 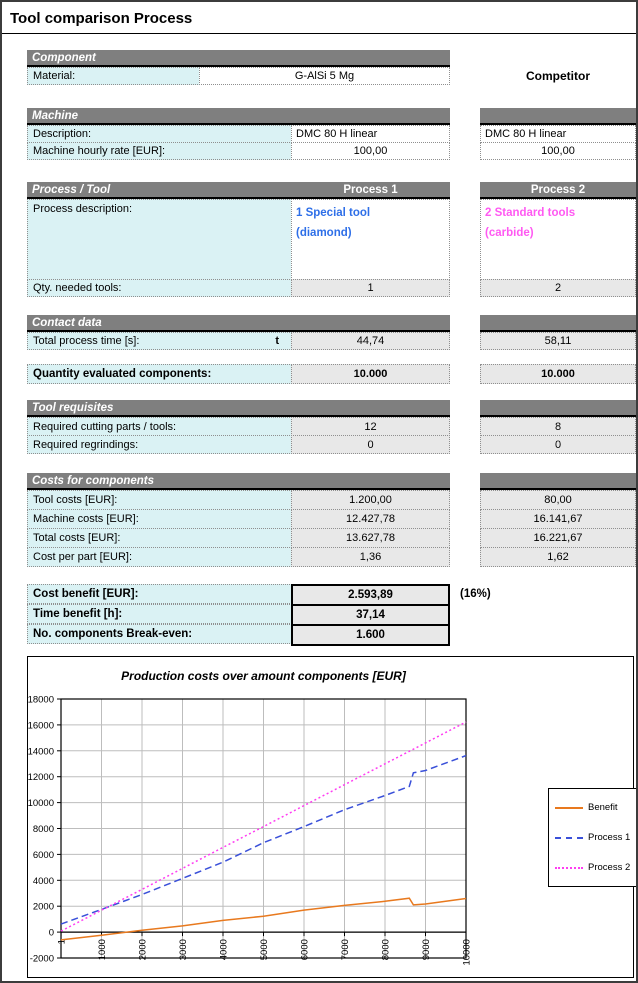 I want to click on quantity-evaluated-label: Quantity evaluated components:, so click(x=159, y=374).